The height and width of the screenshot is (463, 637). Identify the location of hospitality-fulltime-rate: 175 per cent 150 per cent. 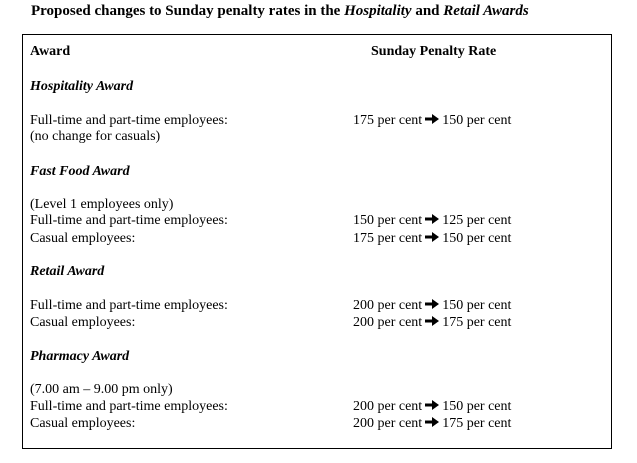
(432, 121).